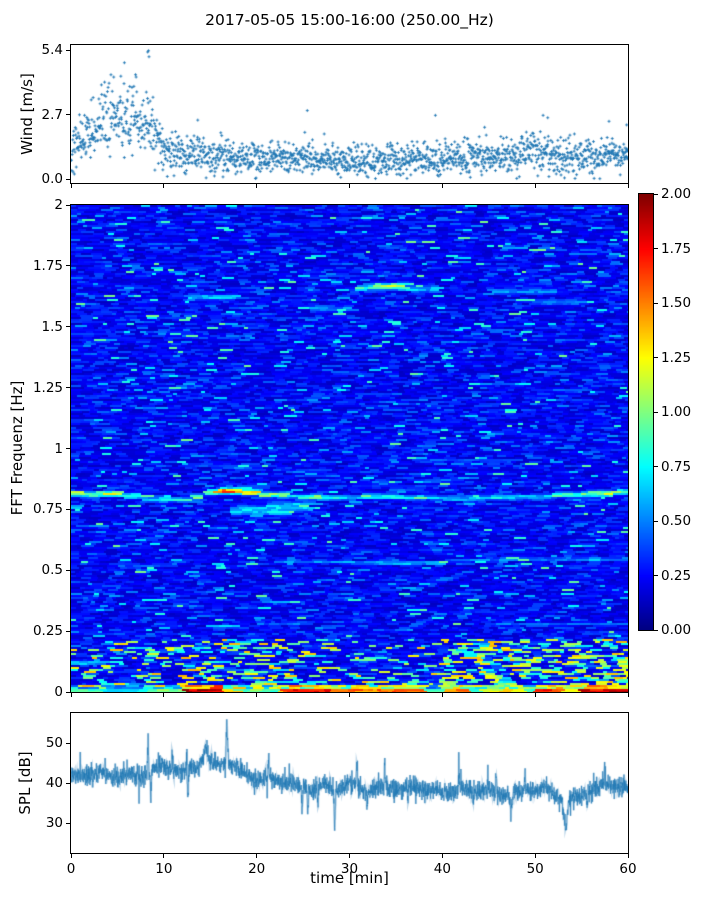 This screenshot has height=900, width=720. I want to click on y-tick-label: 50, so click(54, 743).